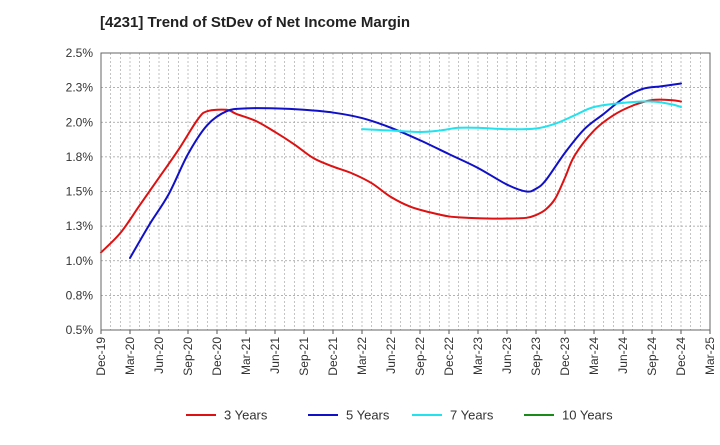 This screenshot has height=445, width=720. I want to click on y-tick-label: 1.8%, so click(80, 157).